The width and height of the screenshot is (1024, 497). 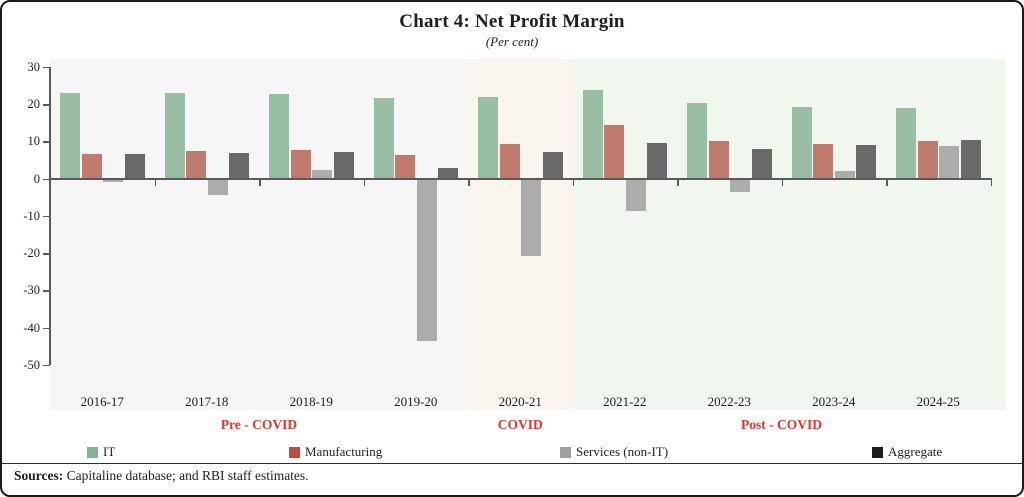 I want to click on y-tick-label: 20, so click(x=34, y=104).